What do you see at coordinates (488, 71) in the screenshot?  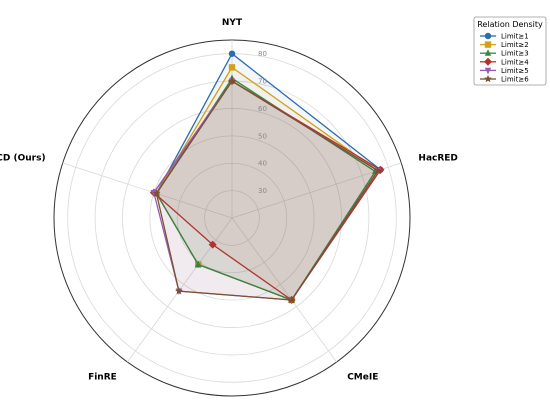 I see `marker-triangle-down` at bounding box center [488, 71].